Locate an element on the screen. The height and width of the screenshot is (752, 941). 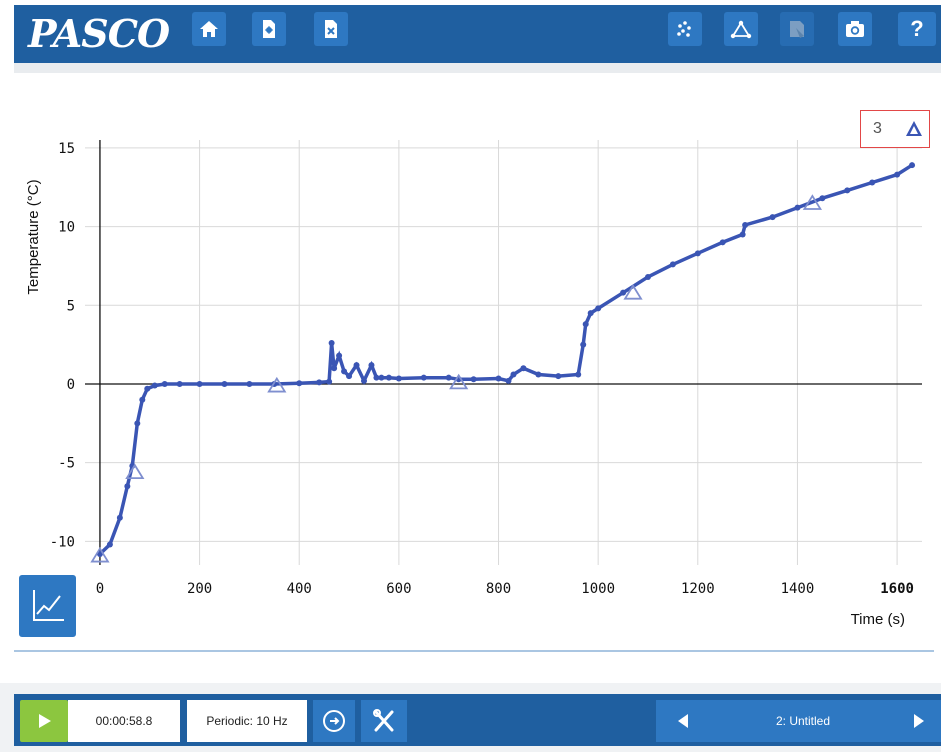
run-legend: 3 is located at coordinates (895, 129).